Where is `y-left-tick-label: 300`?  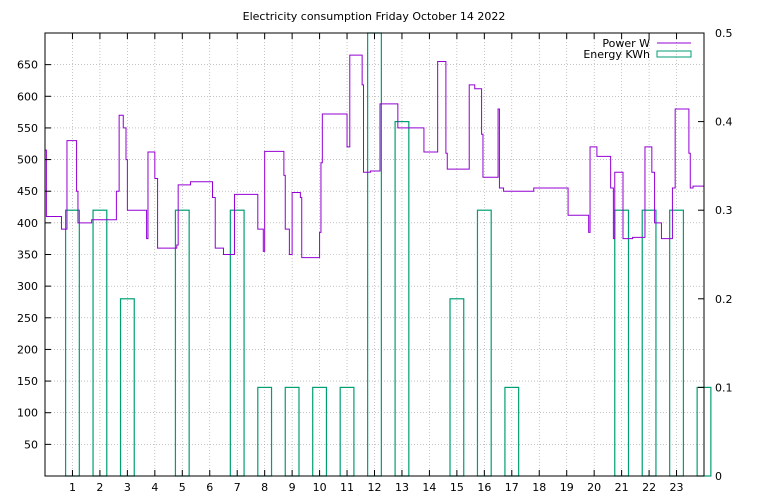 y-left-tick-label: 300 is located at coordinates (27, 286).